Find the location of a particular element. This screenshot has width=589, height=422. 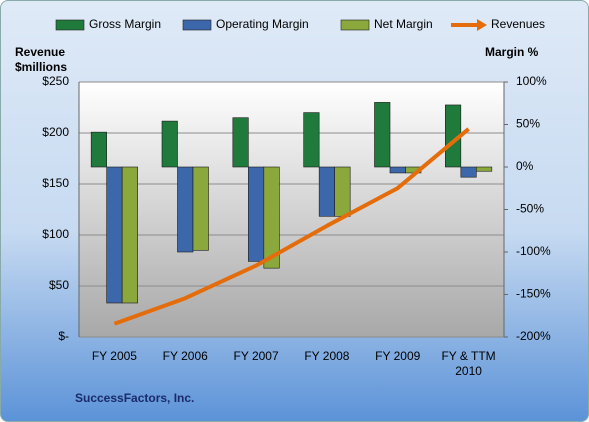

y-tick-label: $50 is located at coordinates (59, 285).